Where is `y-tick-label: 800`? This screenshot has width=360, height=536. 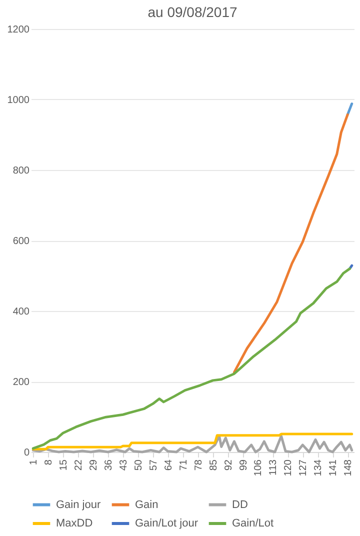
y-tick-label: 800 is located at coordinates (21, 171).